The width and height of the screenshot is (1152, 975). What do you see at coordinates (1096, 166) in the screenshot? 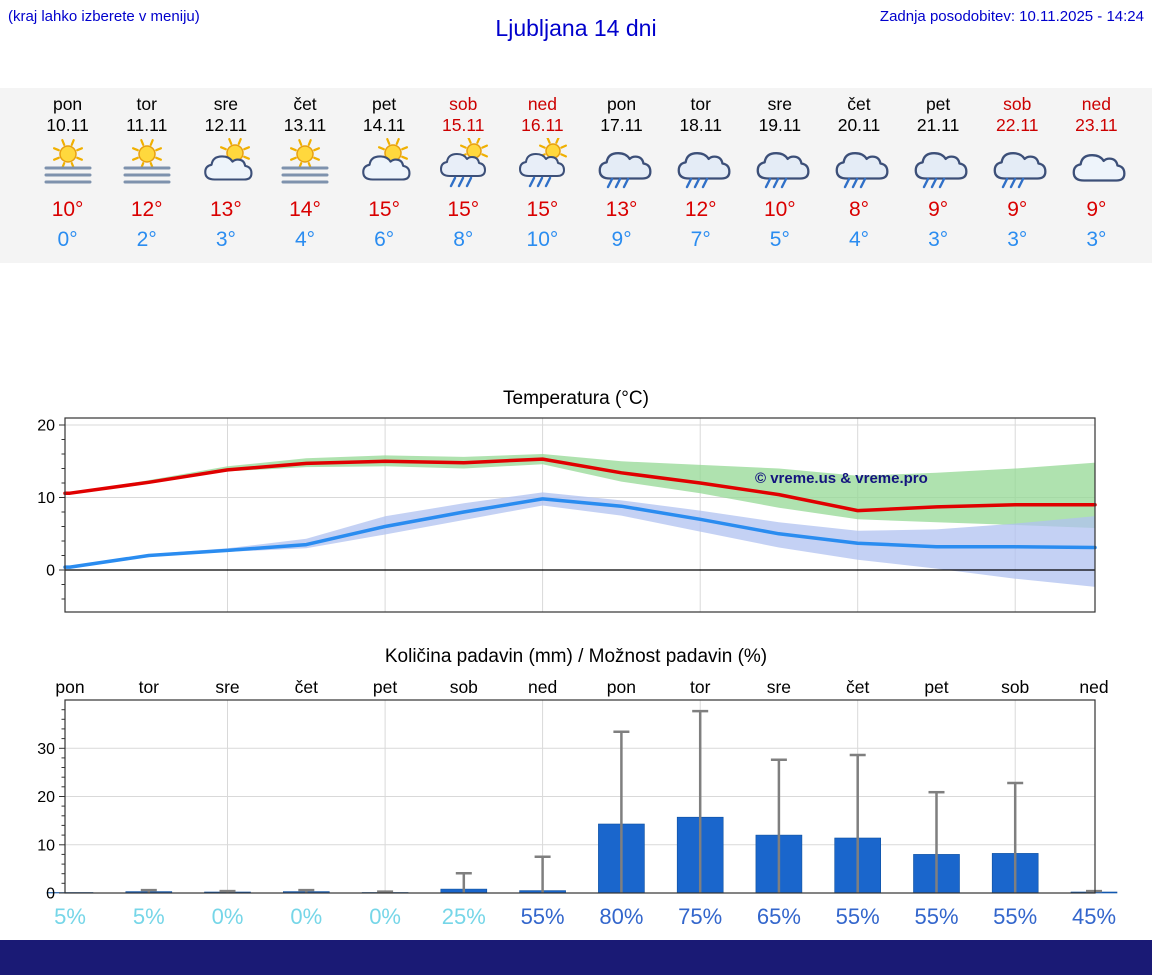
I see `cloud-icon` at bounding box center [1096, 166].